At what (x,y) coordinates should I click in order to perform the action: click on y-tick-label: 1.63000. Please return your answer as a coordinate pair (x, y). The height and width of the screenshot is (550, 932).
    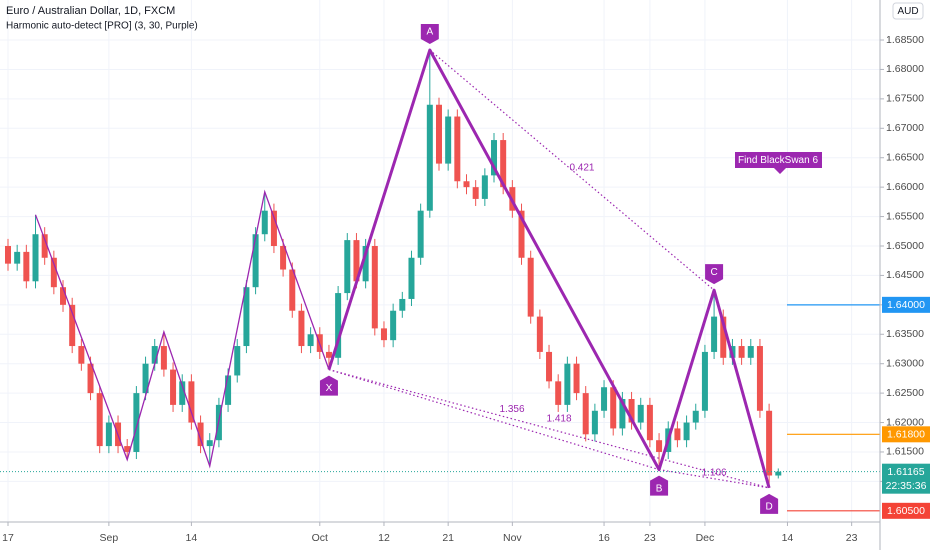
    Looking at the image, I should click on (905, 363).